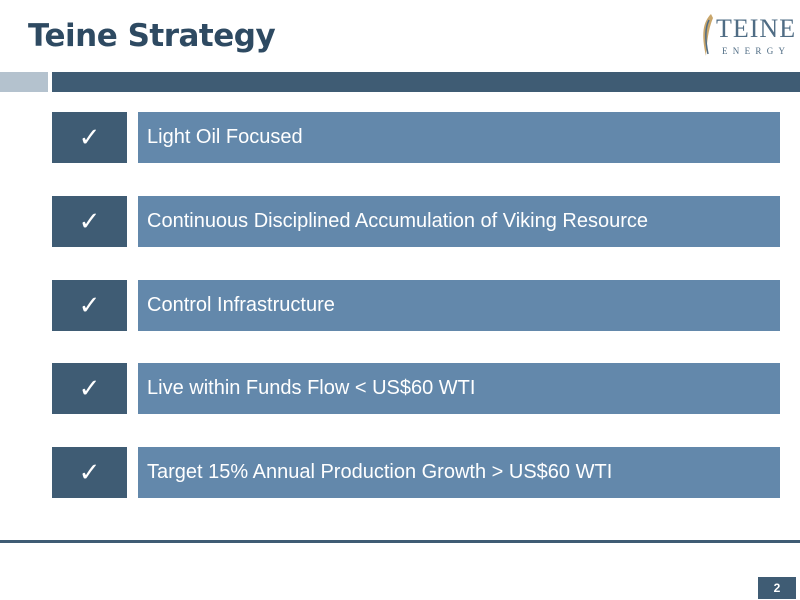 This screenshot has height=600, width=800. Describe the element at coordinates (225, 137) in the screenshot. I see `strategy-item-label: Light Oil Focused` at that location.